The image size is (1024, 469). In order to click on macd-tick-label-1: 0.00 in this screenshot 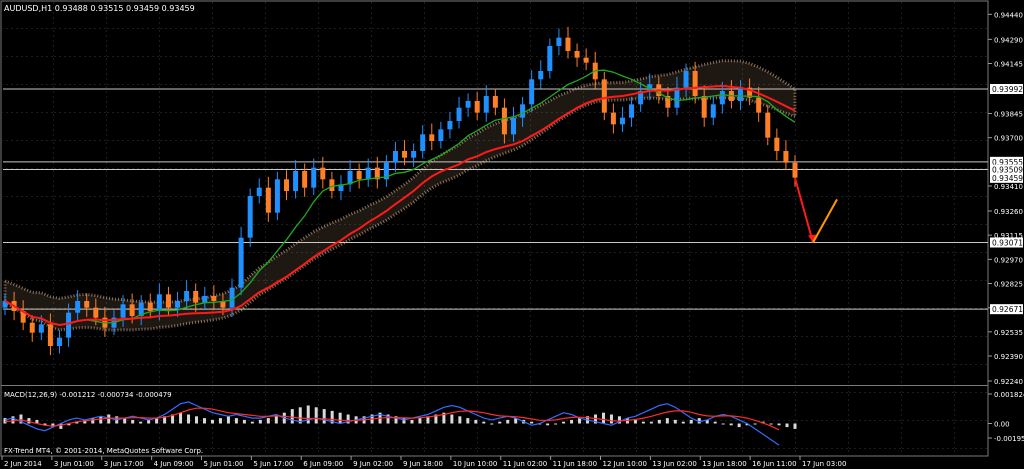, I will do `click(1002, 425)`.